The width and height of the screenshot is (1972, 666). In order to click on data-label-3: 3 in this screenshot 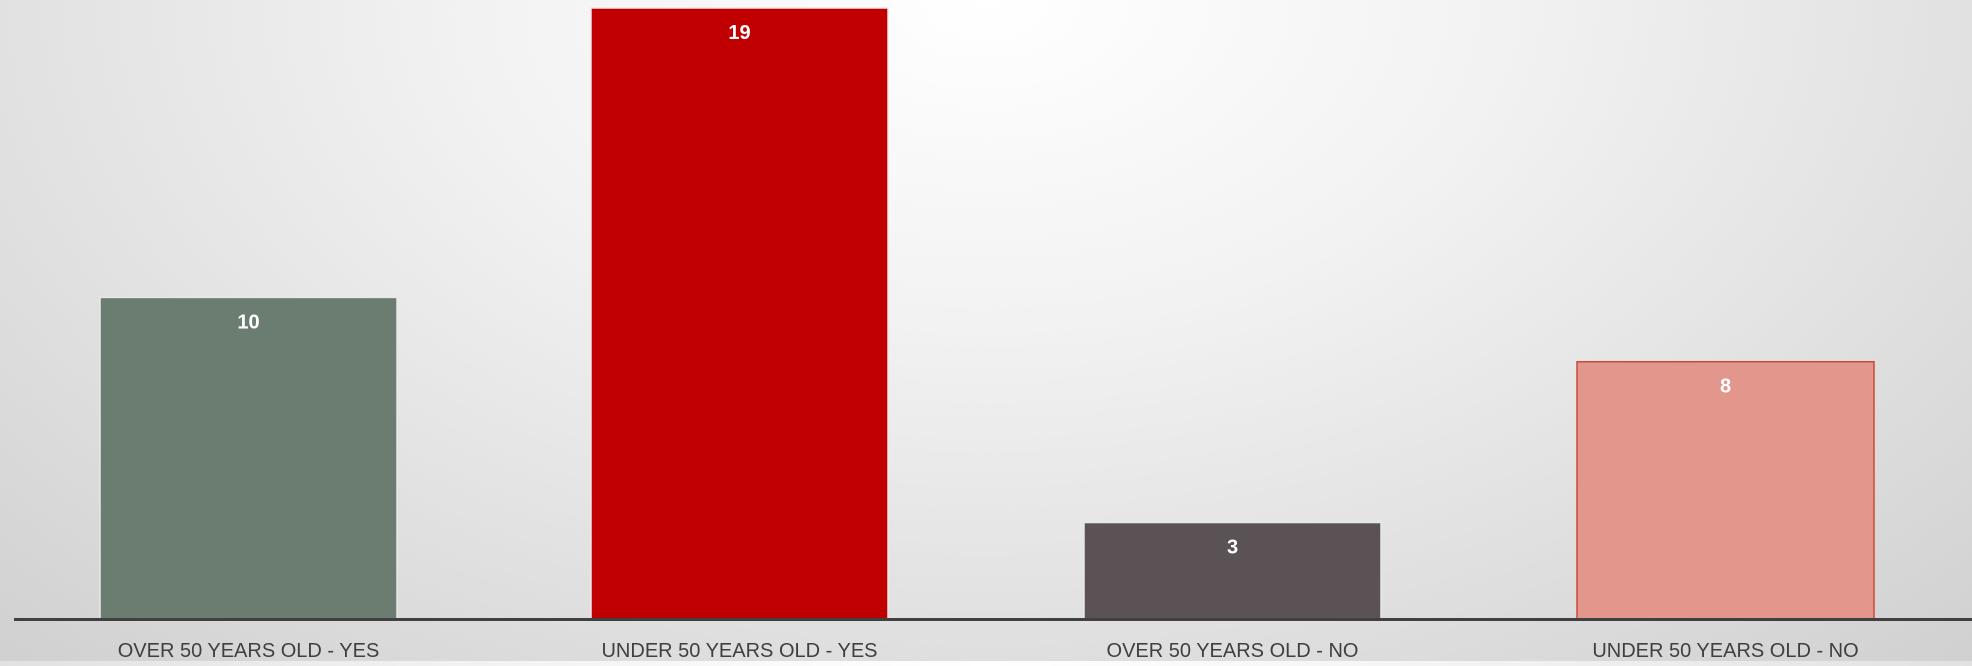, I will do `click(1232, 548)`.